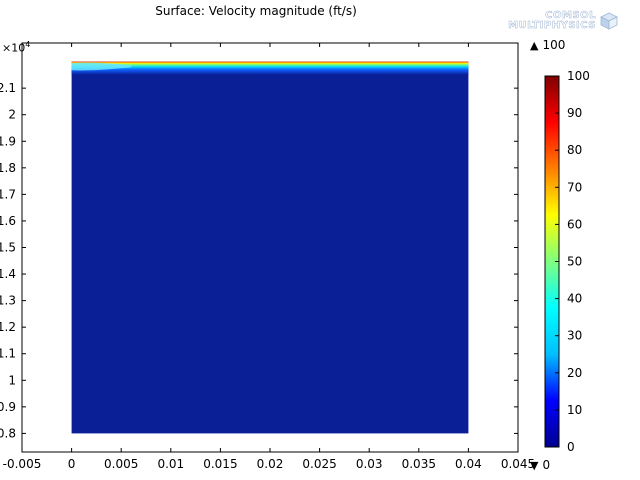 The width and height of the screenshot is (640, 480). Describe the element at coordinates (518, 464) in the screenshot. I see `x-tick-label: 0.045` at that location.